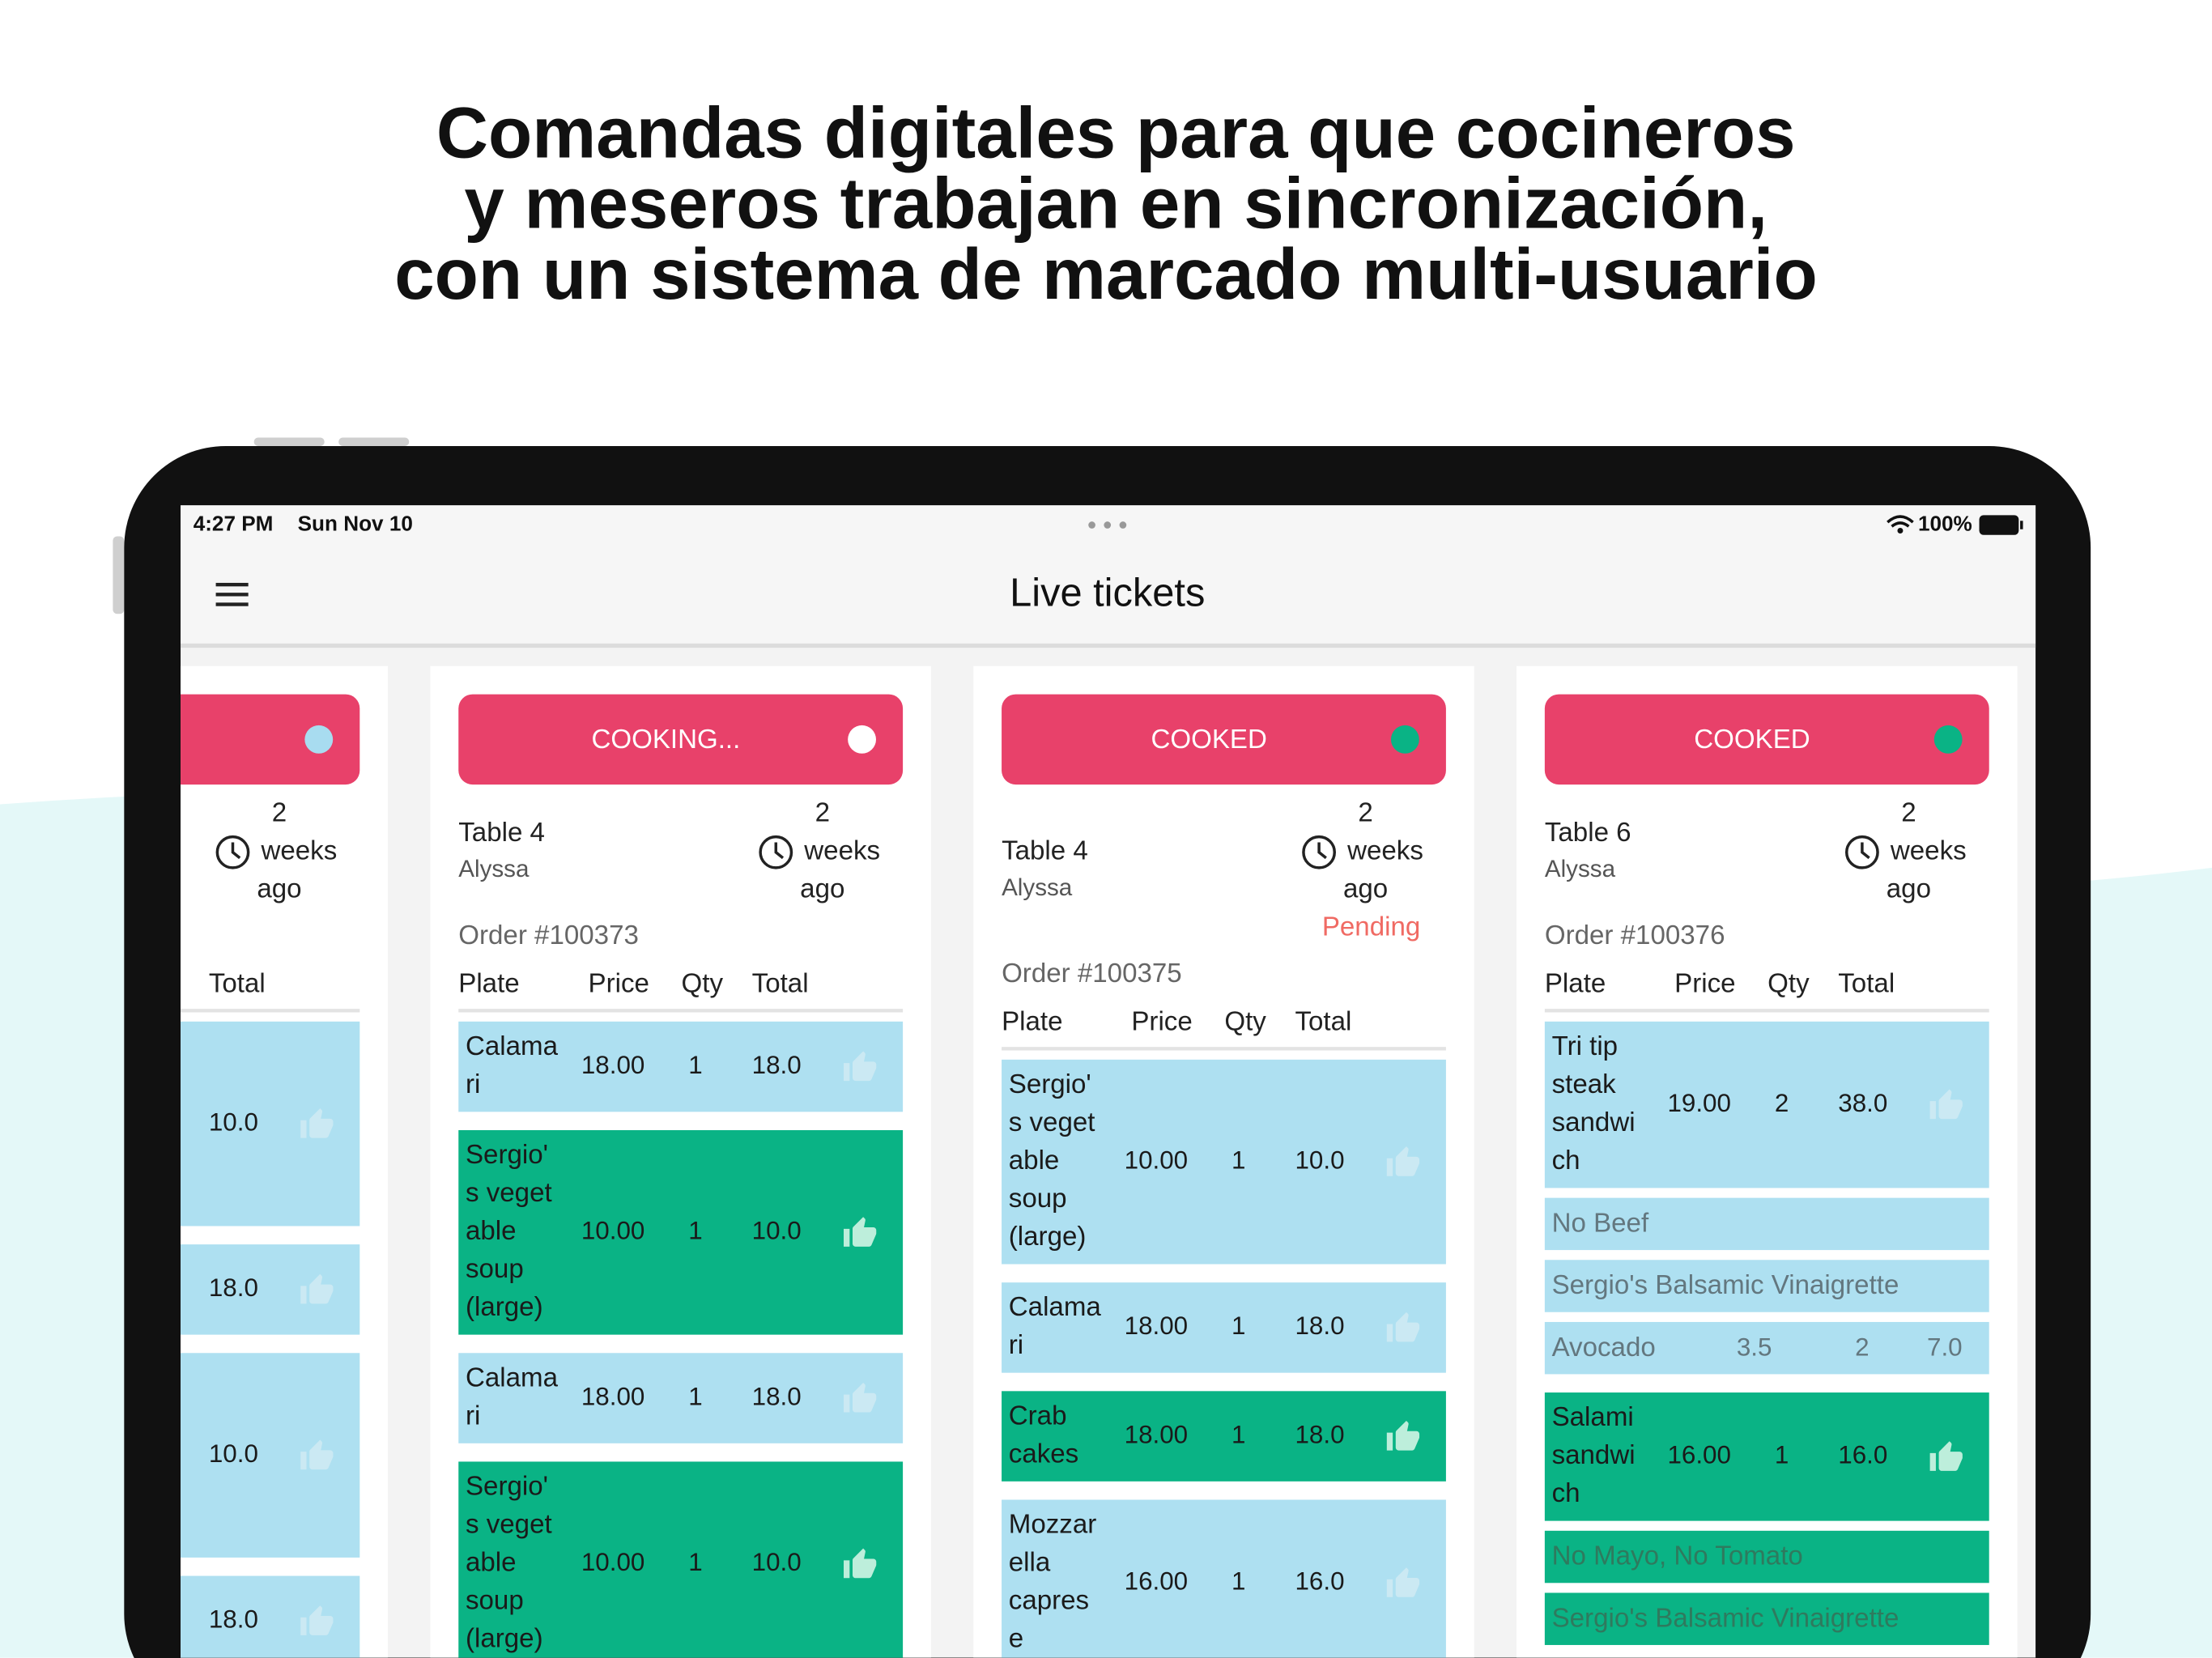 This screenshot has width=2212, height=1658. Describe the element at coordinates (1044, 1454) in the screenshot. I see `plate-name: cakes` at that location.